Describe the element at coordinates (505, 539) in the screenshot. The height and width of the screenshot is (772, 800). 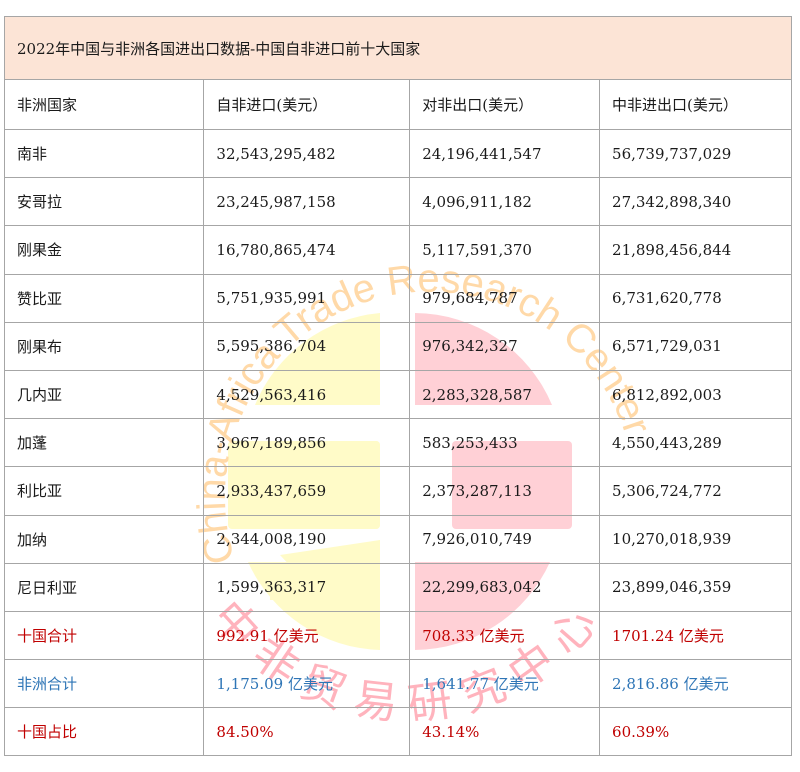
I see `cell-export: 7,926,010,749` at that location.